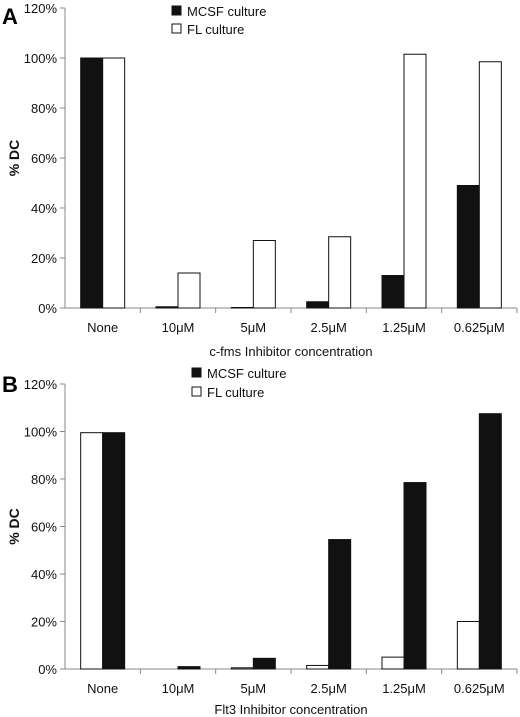  Describe the element at coordinates (10, 16) in the screenshot. I see `panel-letter: A` at that location.